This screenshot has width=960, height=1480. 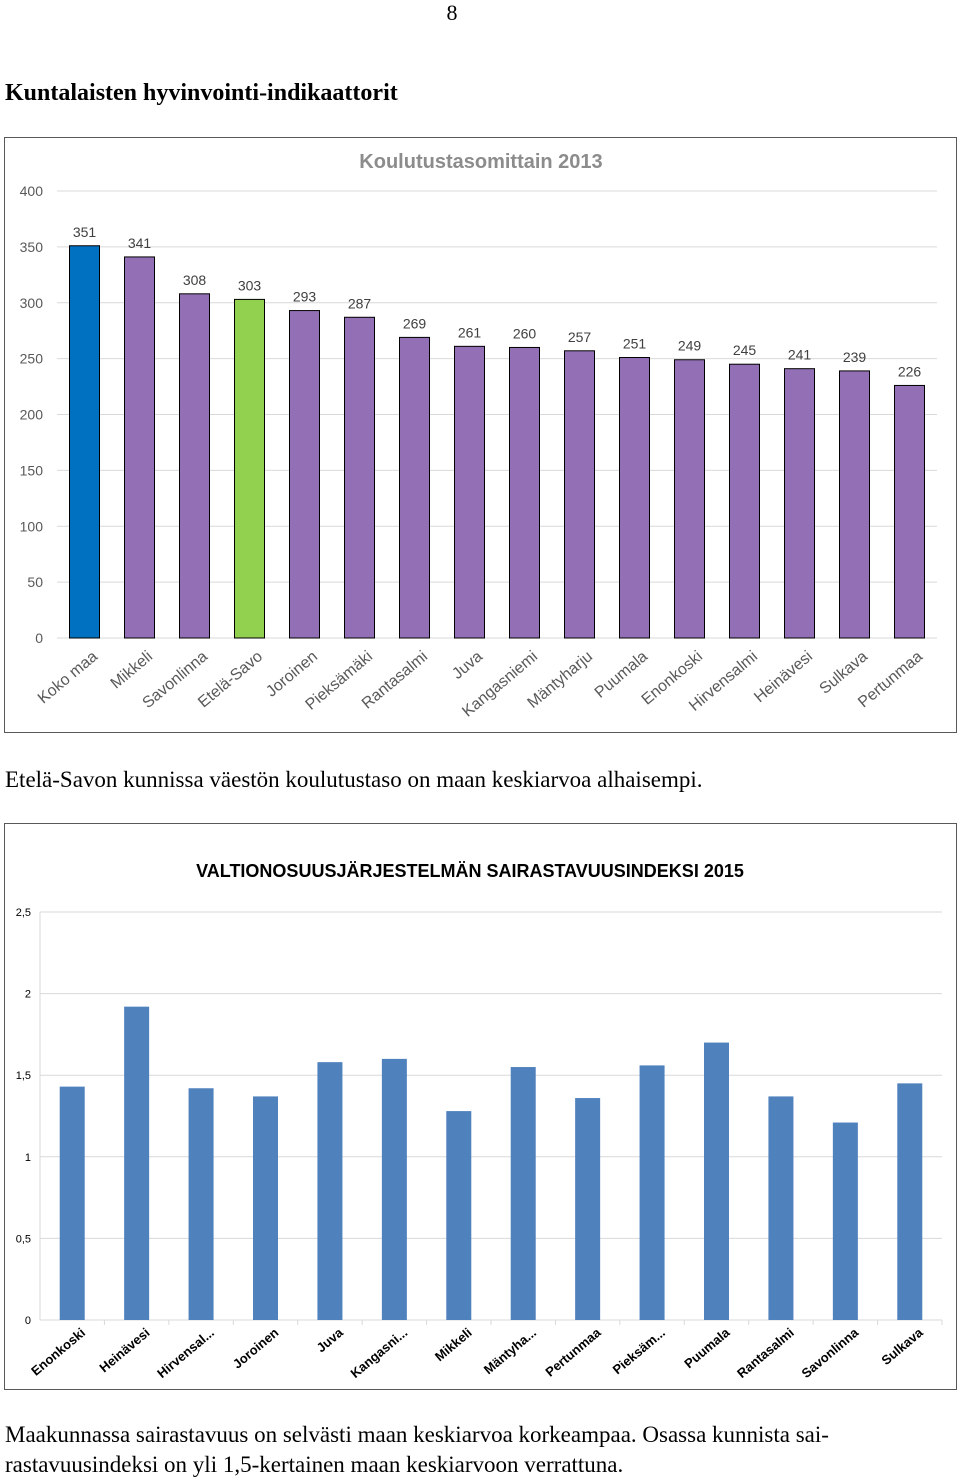 I want to click on chart-2-category-label: Puumala, so click(x=707, y=1347).